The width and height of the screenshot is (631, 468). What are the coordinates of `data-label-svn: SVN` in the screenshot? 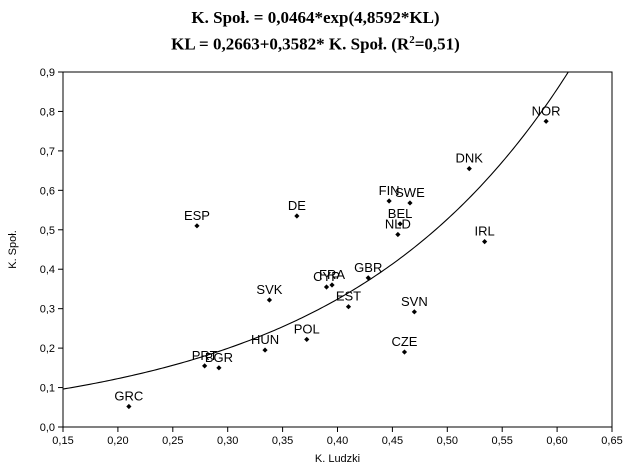 It's located at (414, 301).